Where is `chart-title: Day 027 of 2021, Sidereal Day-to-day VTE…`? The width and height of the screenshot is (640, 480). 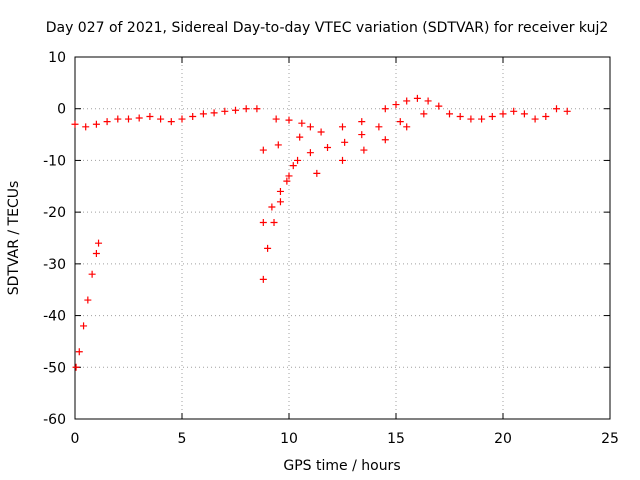
chart-title: Day 027 of 2021, Sidereal Day-to-day VTE… is located at coordinates (327, 28).